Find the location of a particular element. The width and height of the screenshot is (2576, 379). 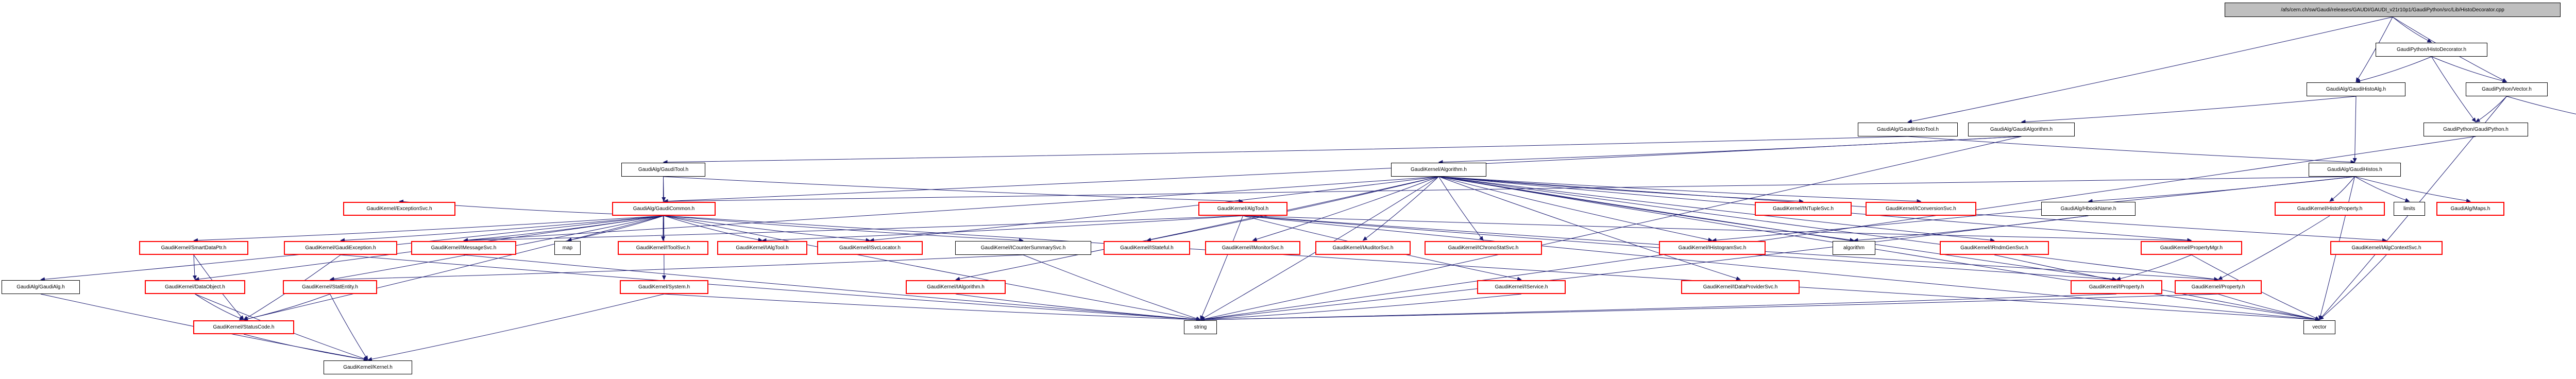

graph-node: GaudiAlg/GaudiTool.h is located at coordinates (663, 170).